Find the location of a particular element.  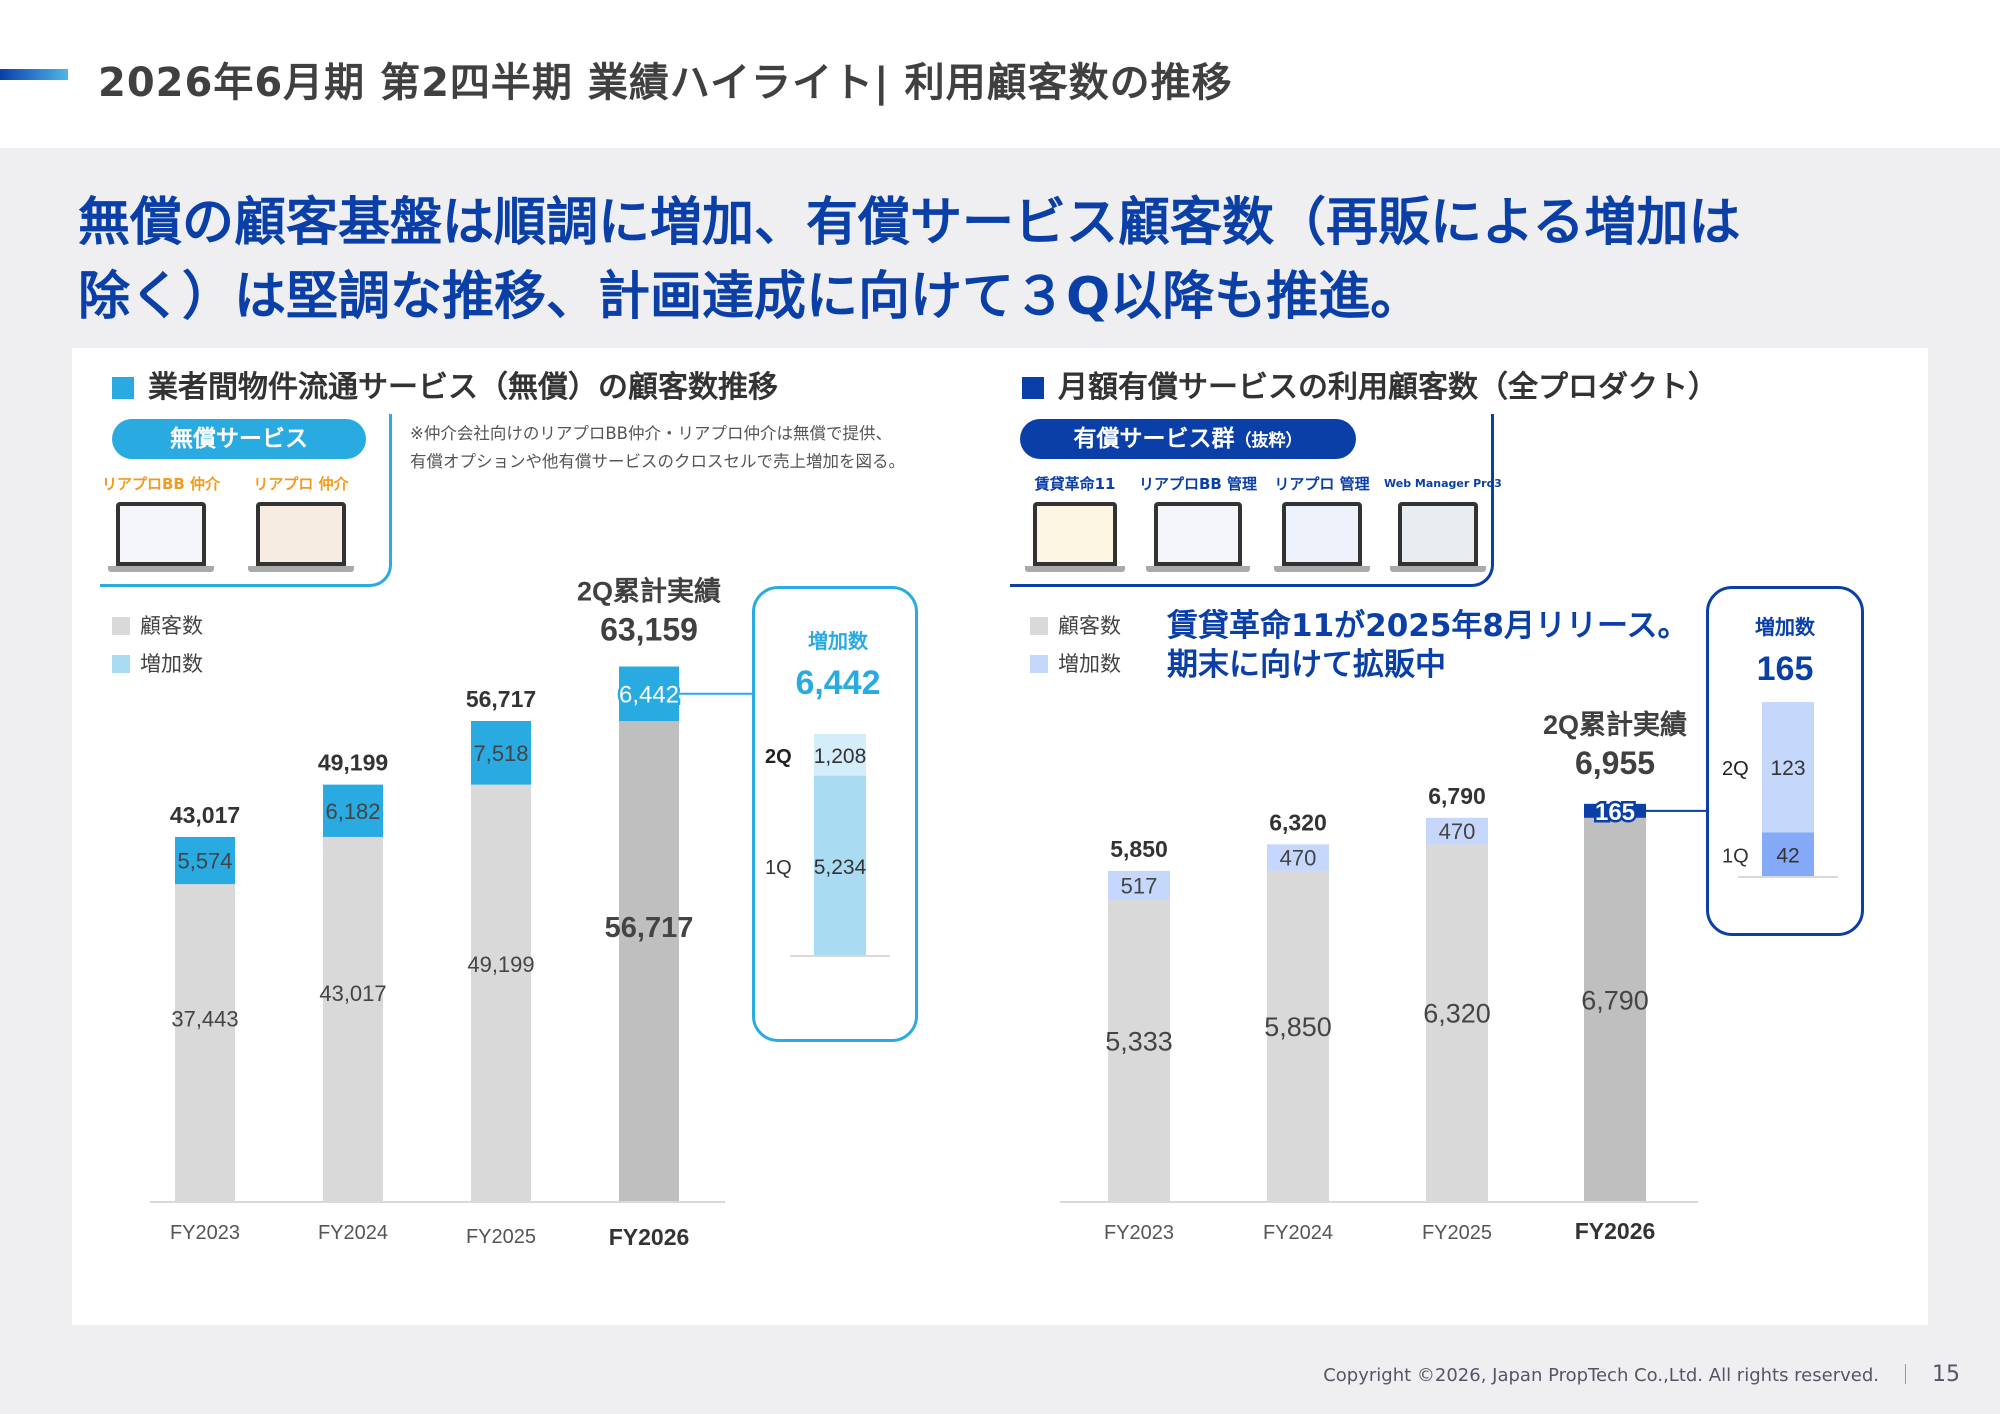

right-callout: 賃貸革命11が2025年8月リリース。 期末に向けて拡販中 is located at coordinates (1427, 646).